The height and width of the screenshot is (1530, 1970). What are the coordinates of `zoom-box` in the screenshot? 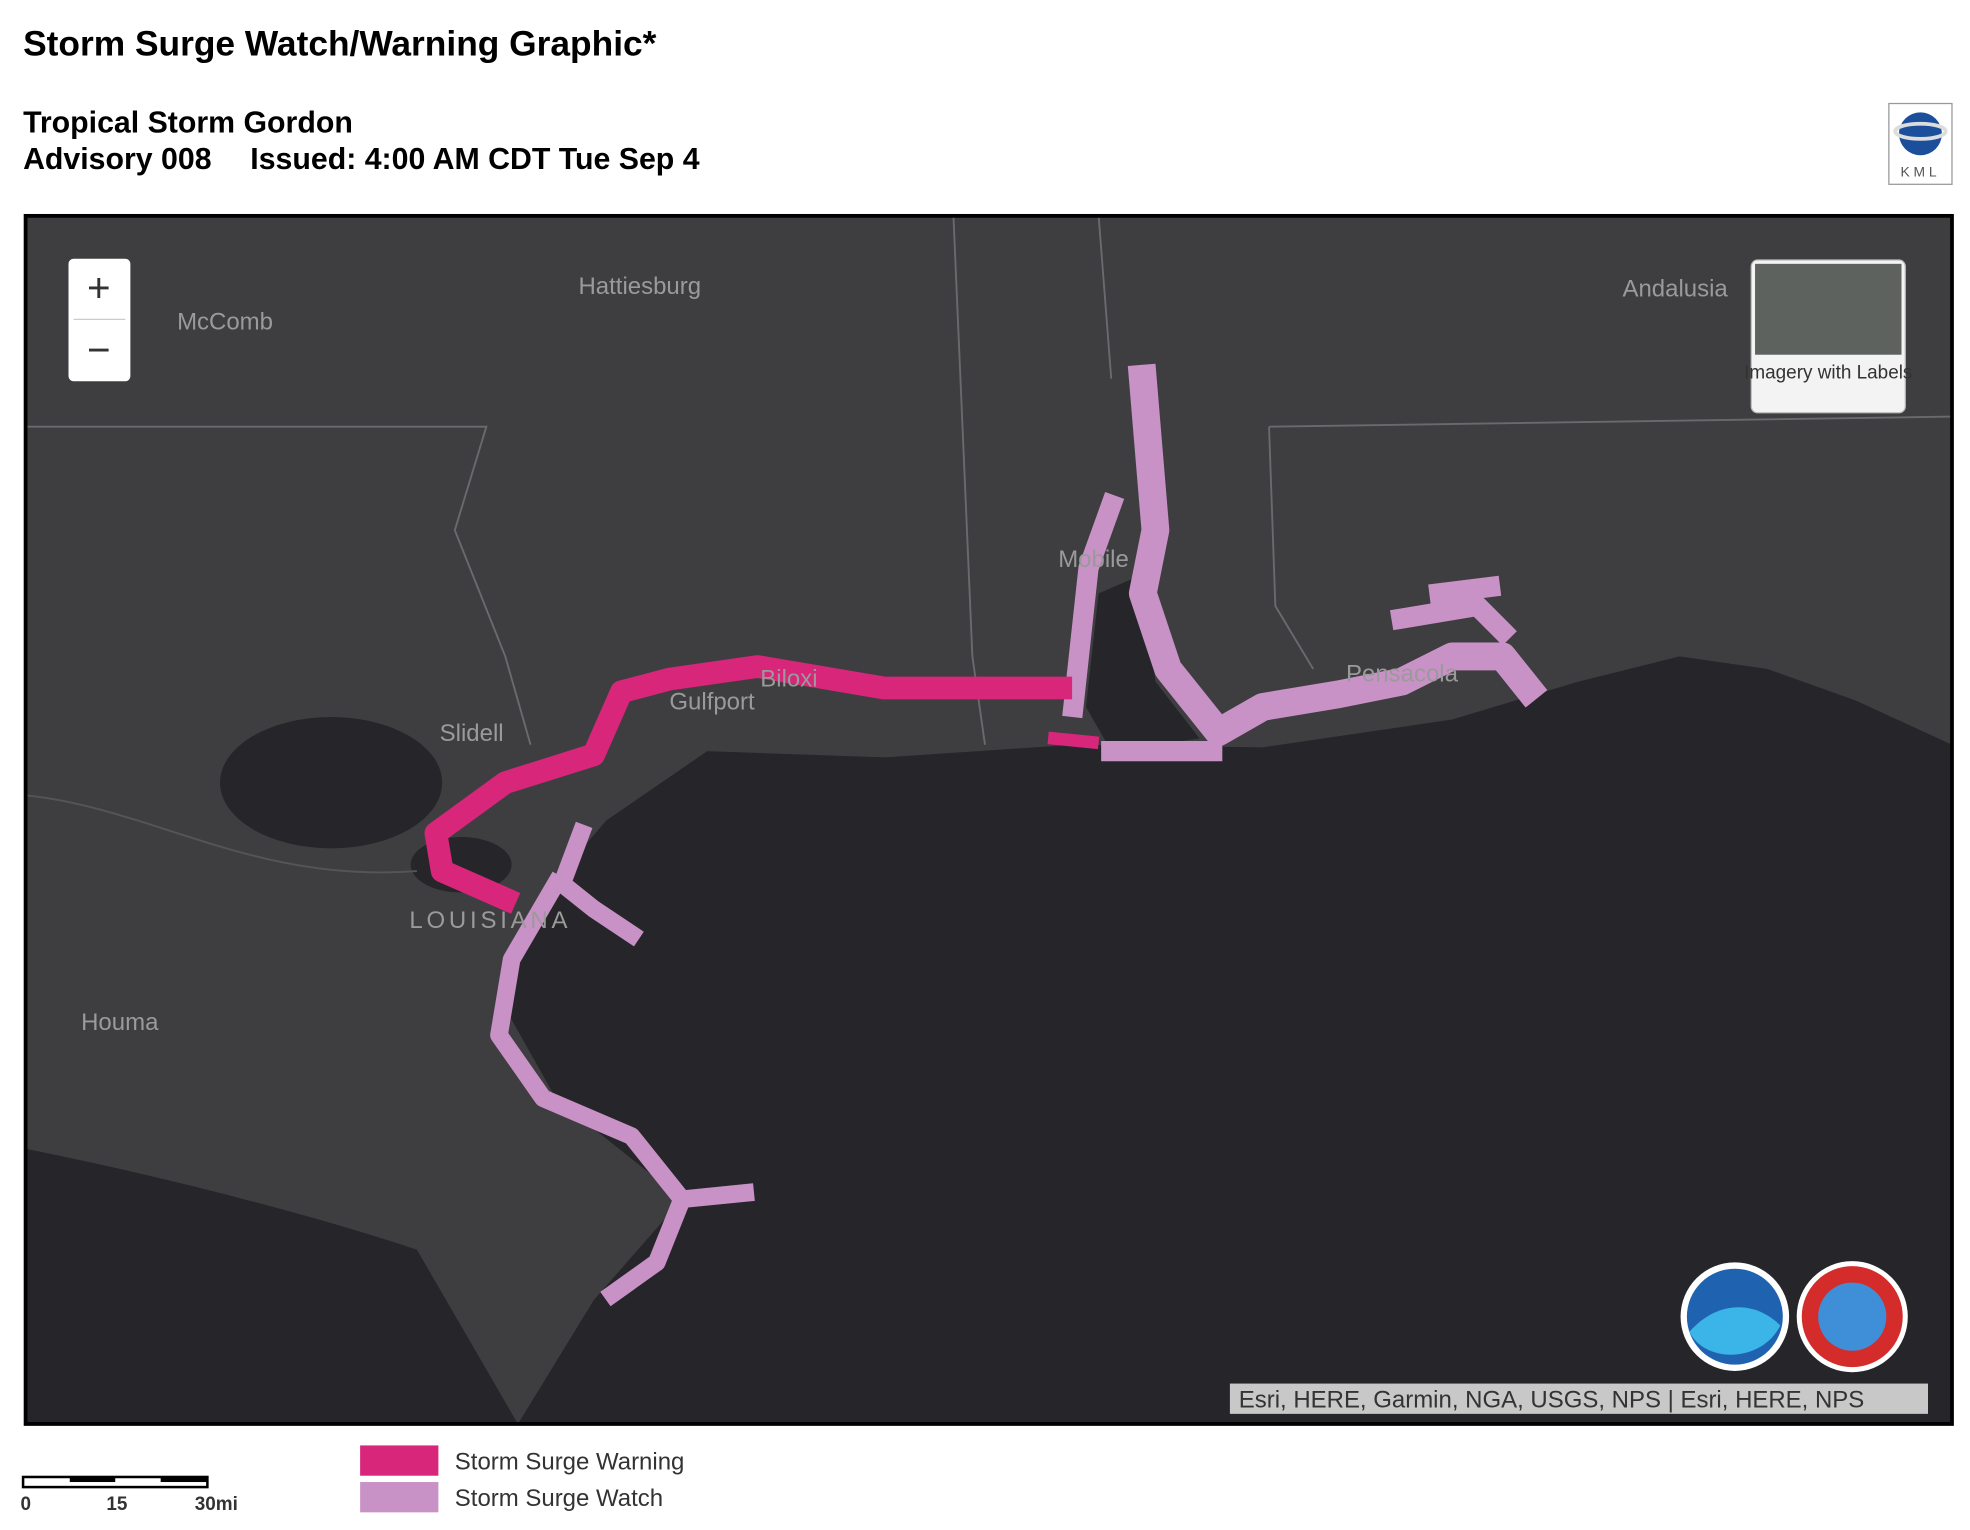 It's located at (99, 320).